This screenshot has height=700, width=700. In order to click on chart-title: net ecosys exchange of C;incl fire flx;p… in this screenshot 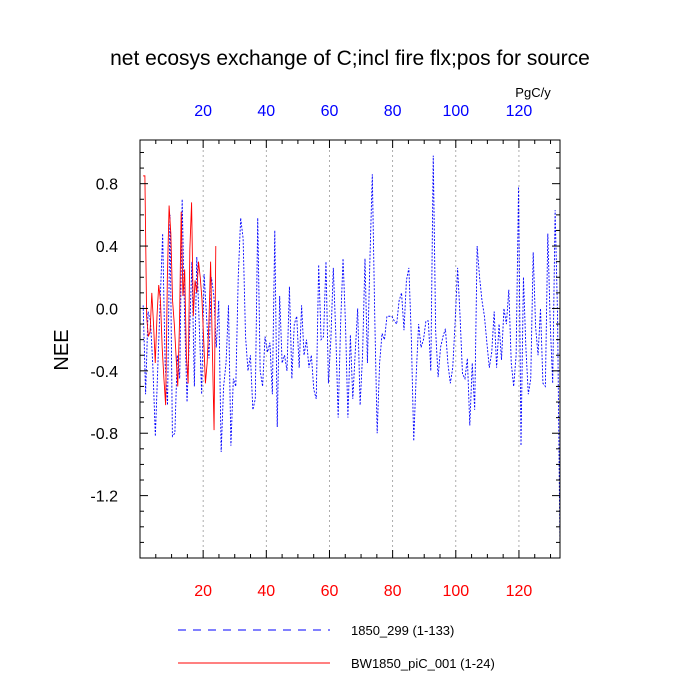, I will do `click(350, 58)`.